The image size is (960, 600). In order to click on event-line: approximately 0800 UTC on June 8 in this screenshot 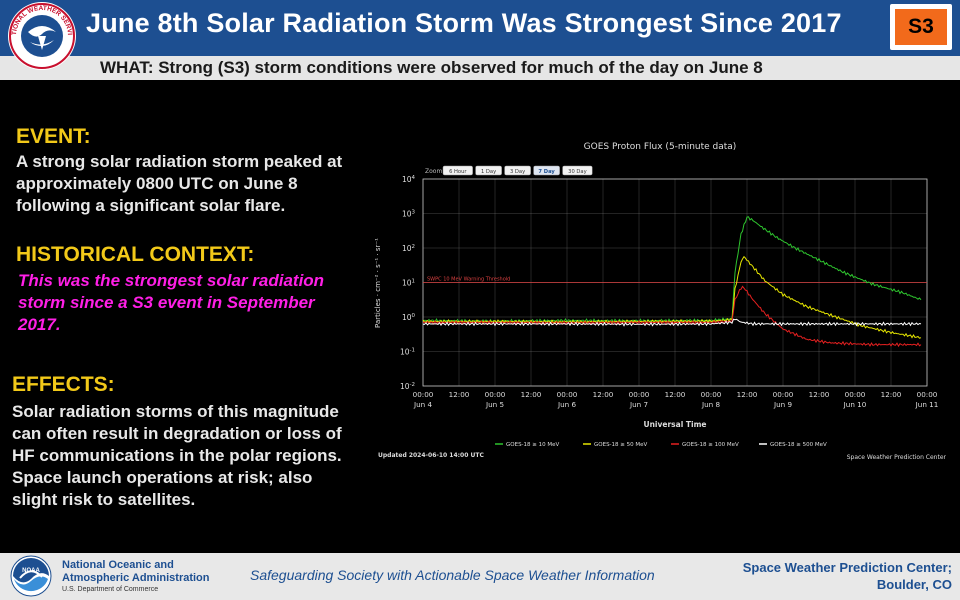, I will do `click(157, 183)`.